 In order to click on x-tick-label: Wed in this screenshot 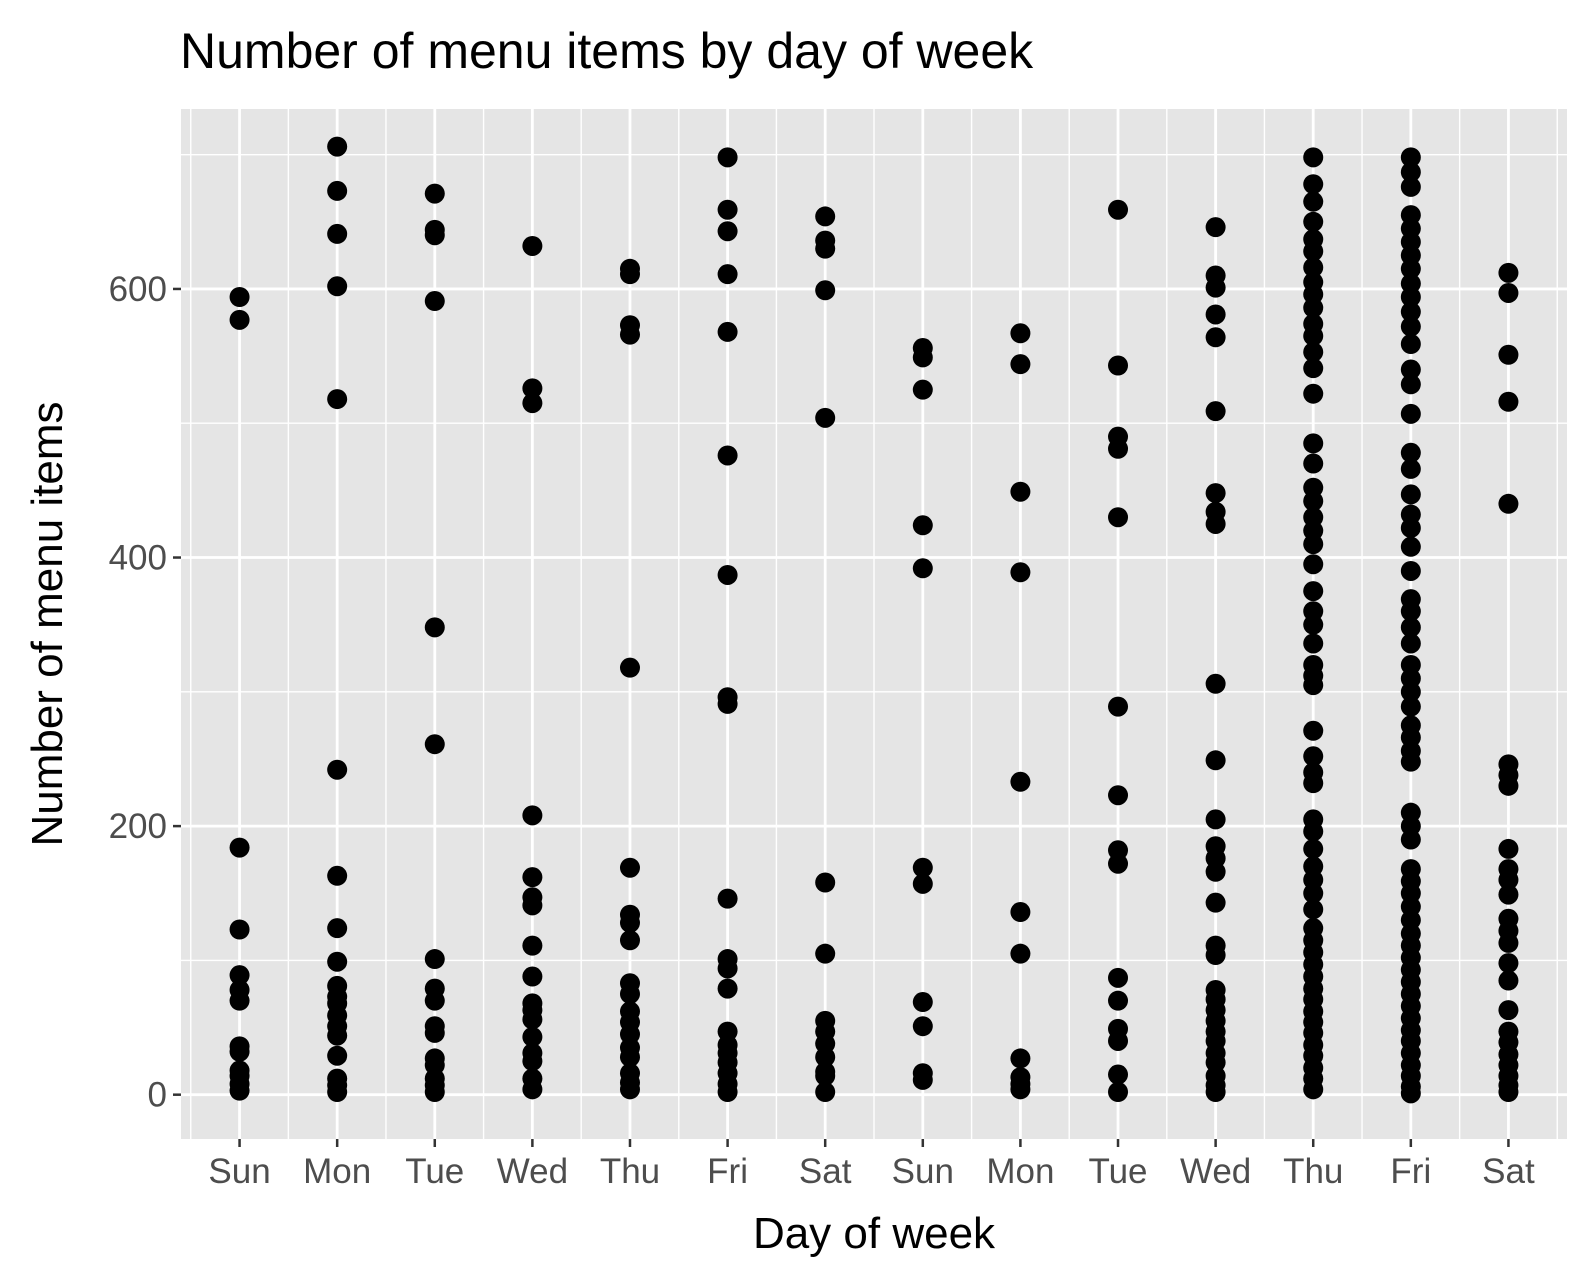, I will do `click(532, 1171)`.